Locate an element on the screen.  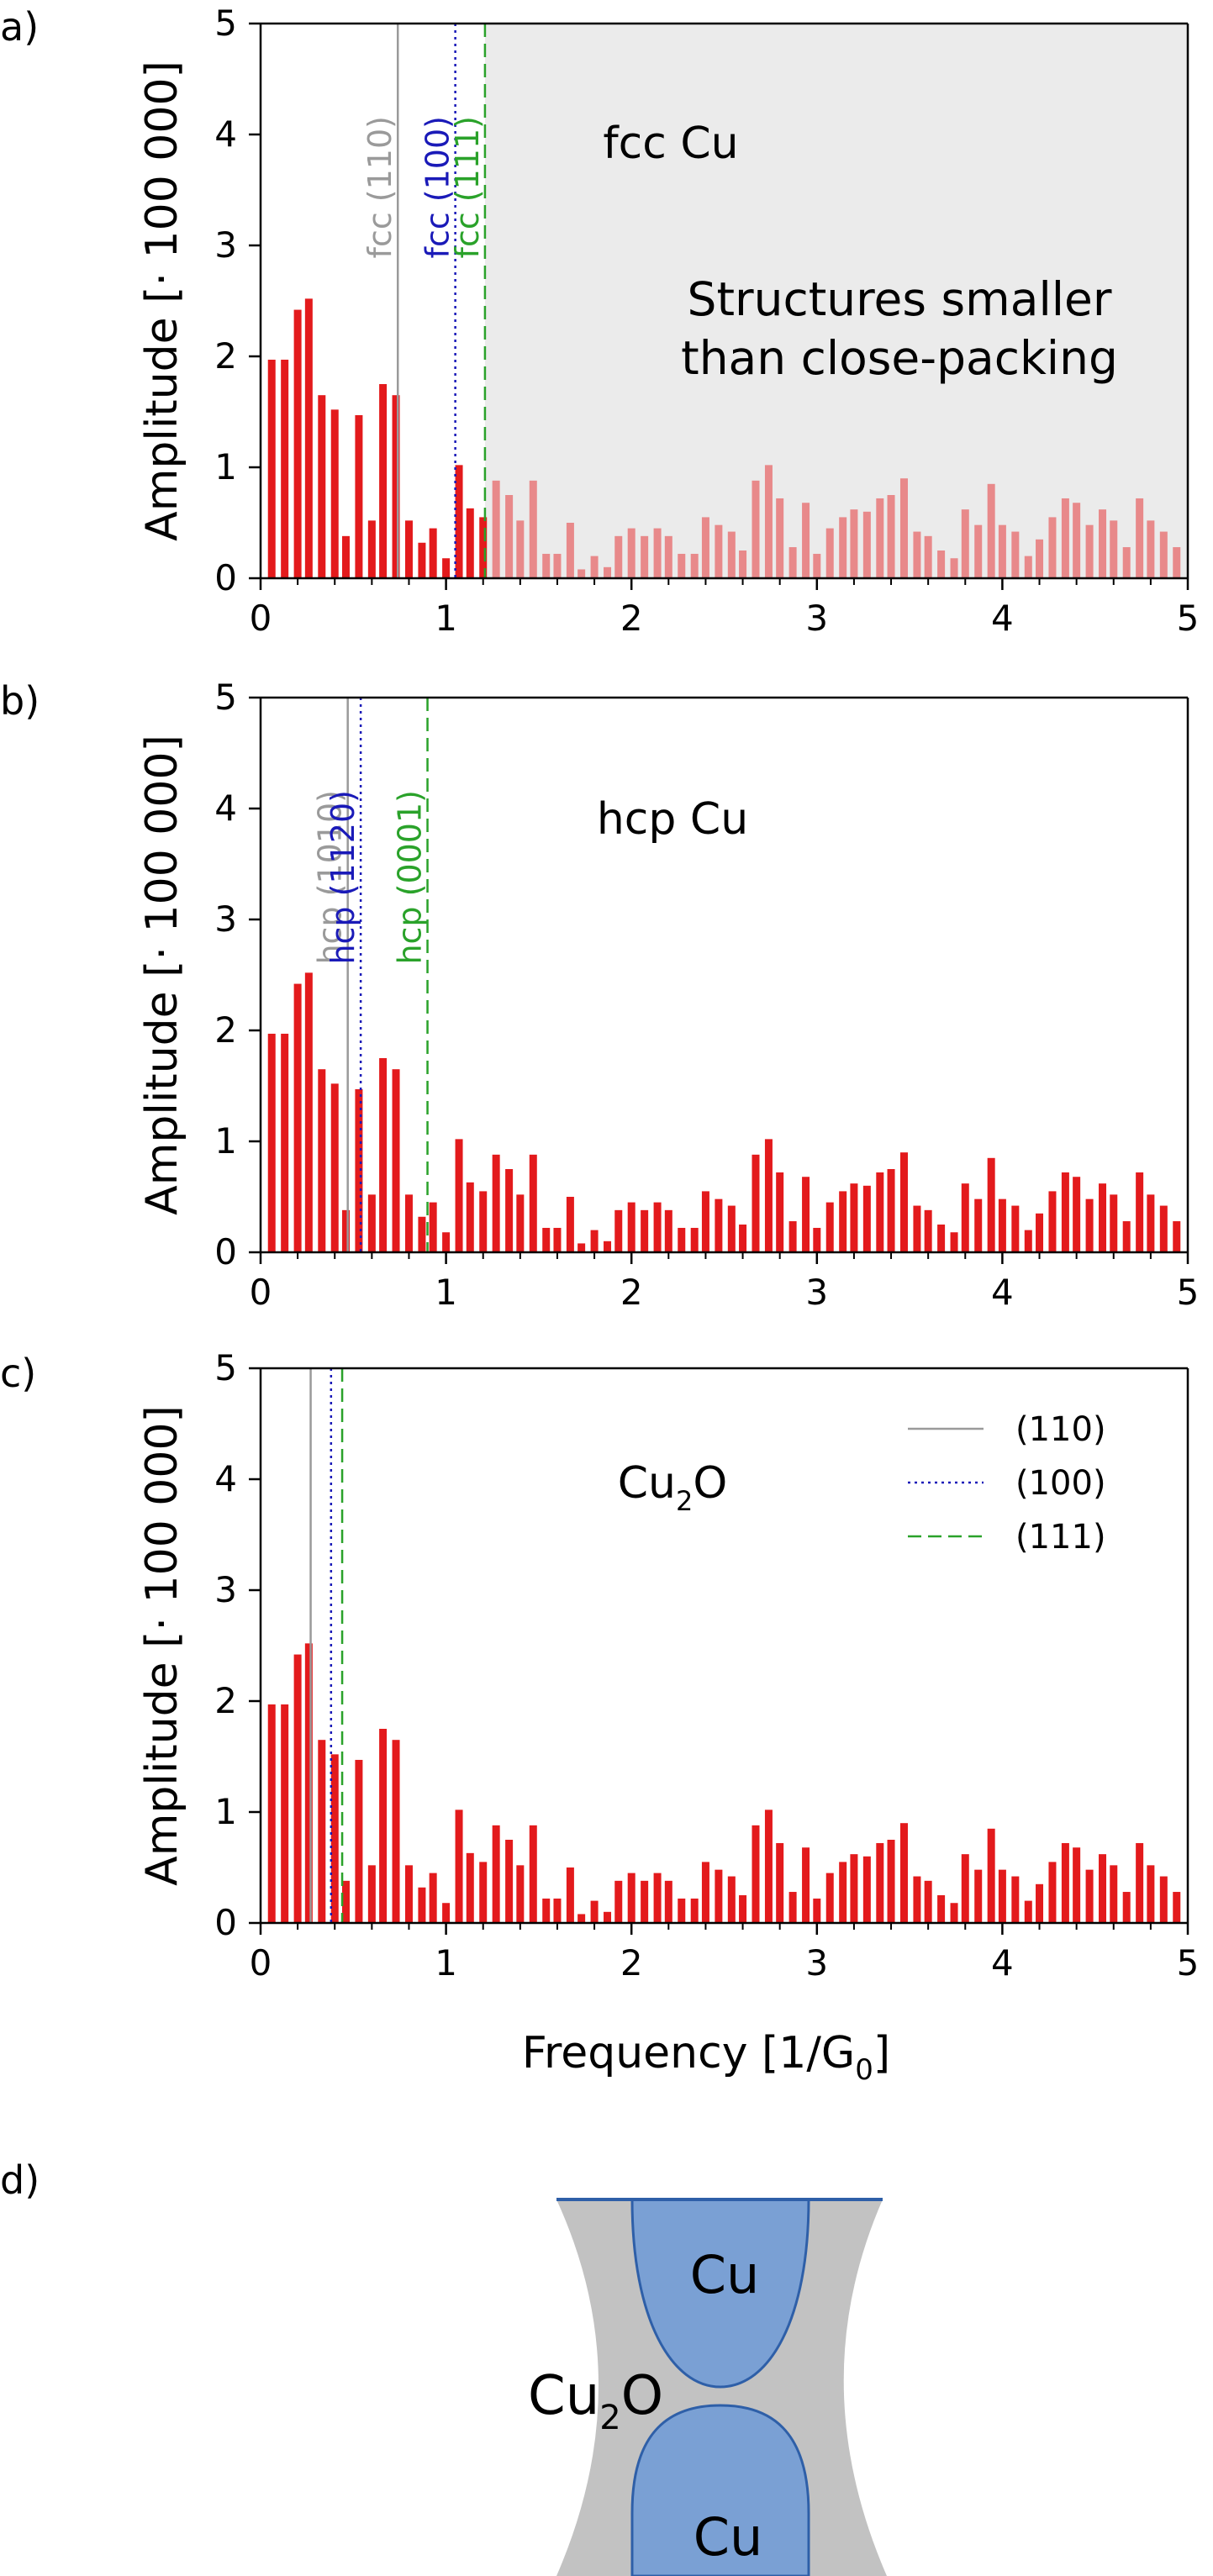
legend-label: (110) is located at coordinates (1060, 1429).